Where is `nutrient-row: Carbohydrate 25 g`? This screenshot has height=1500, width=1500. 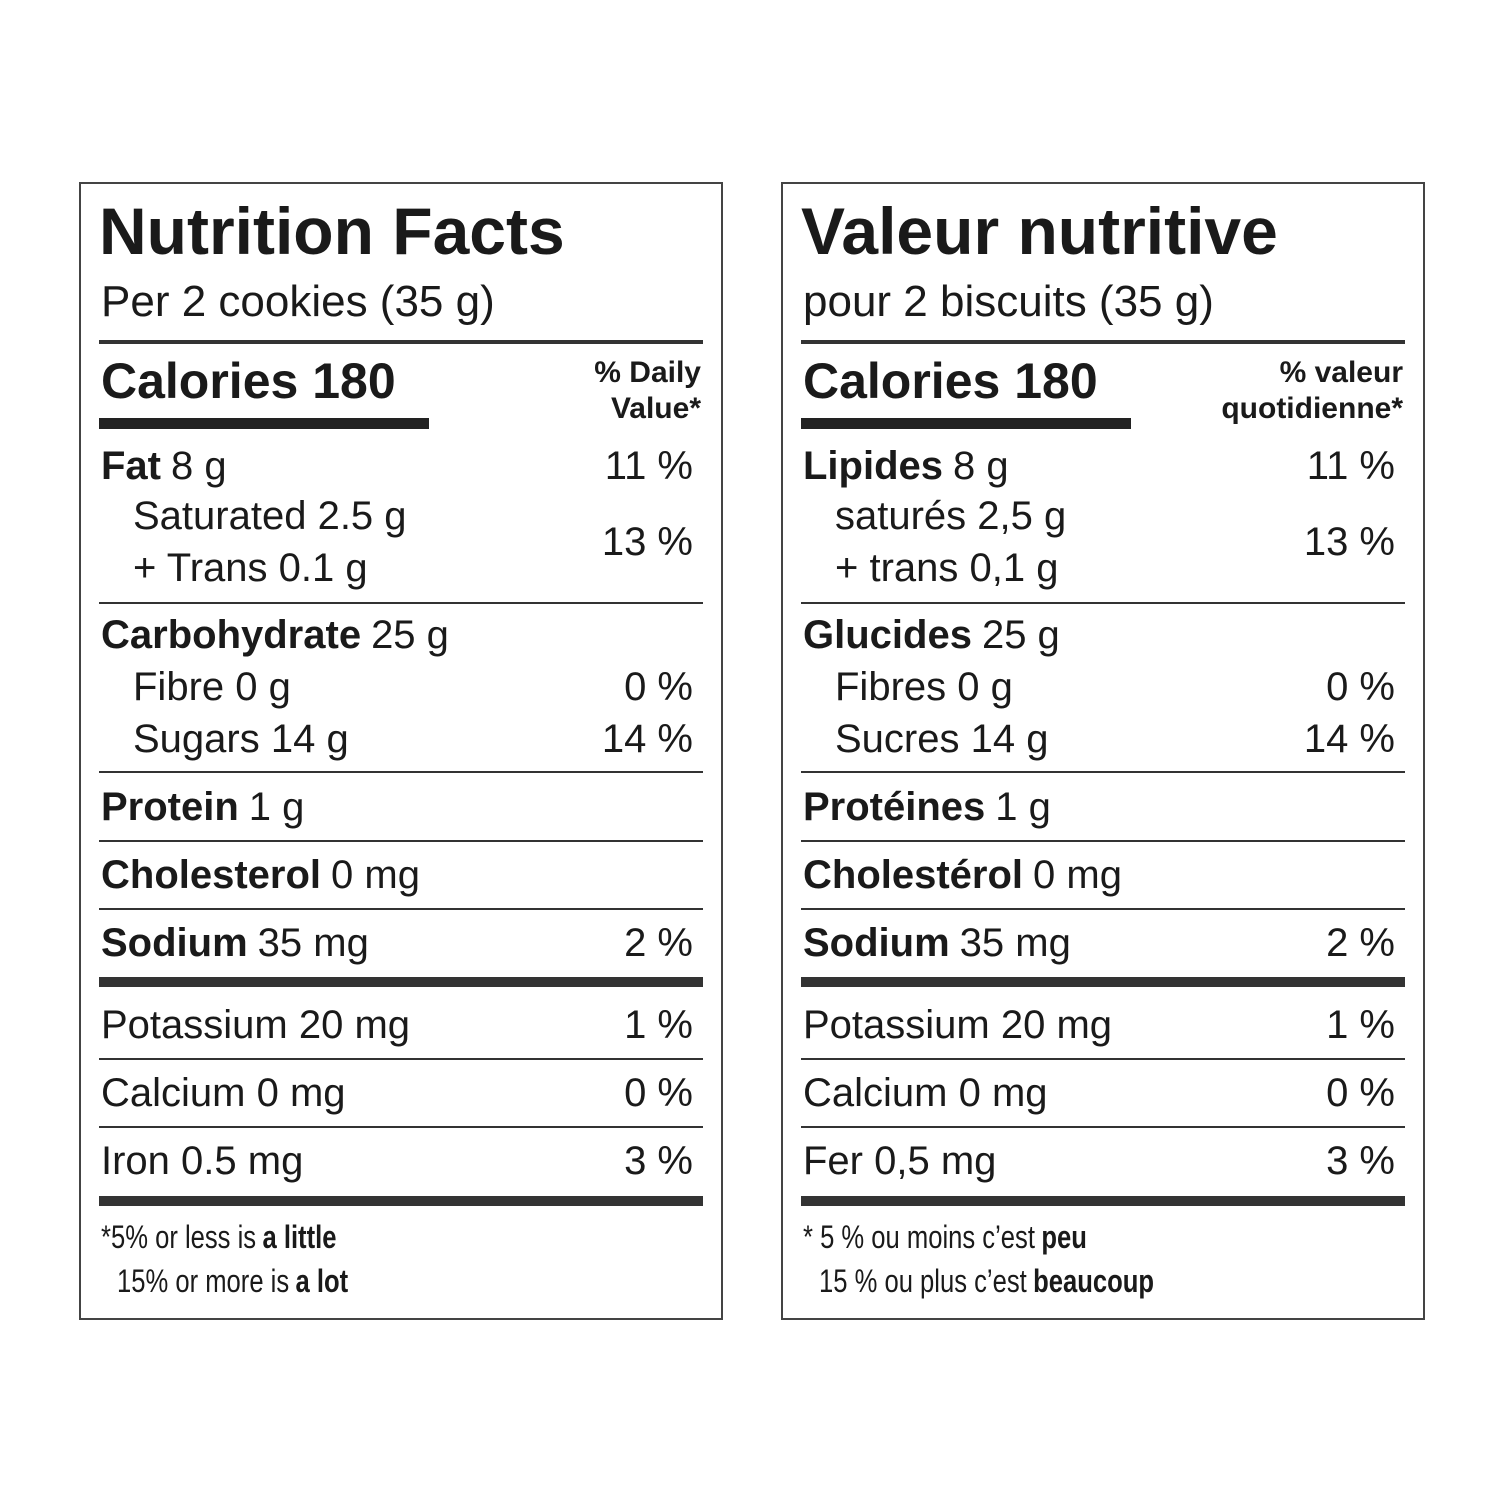
nutrient-row: Carbohydrate 25 g is located at coordinates (275, 635).